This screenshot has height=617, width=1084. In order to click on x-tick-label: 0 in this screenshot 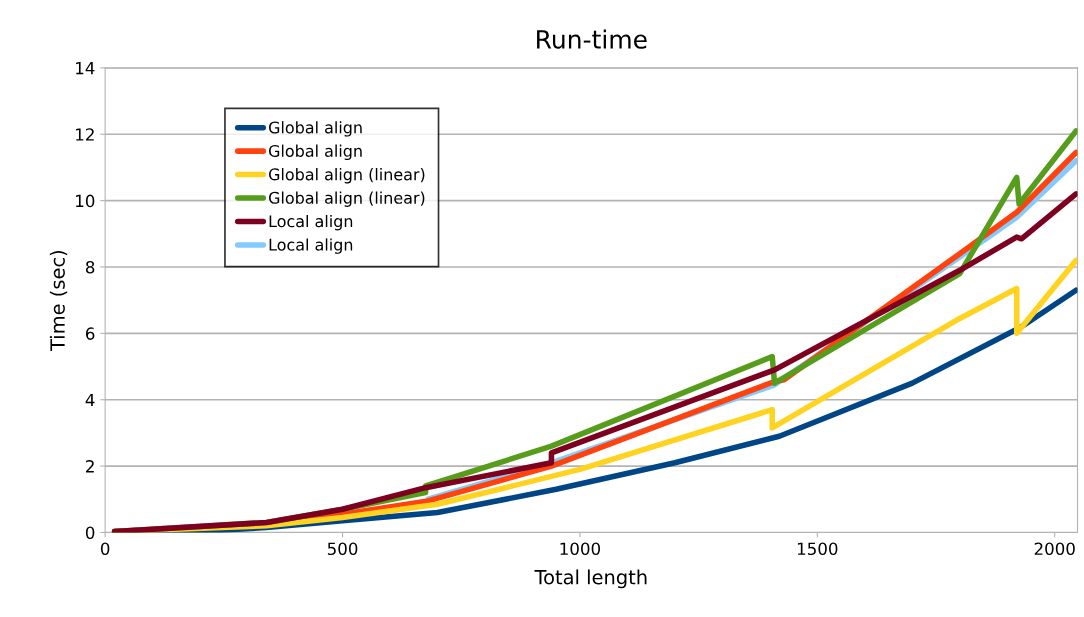, I will do `click(105, 549)`.